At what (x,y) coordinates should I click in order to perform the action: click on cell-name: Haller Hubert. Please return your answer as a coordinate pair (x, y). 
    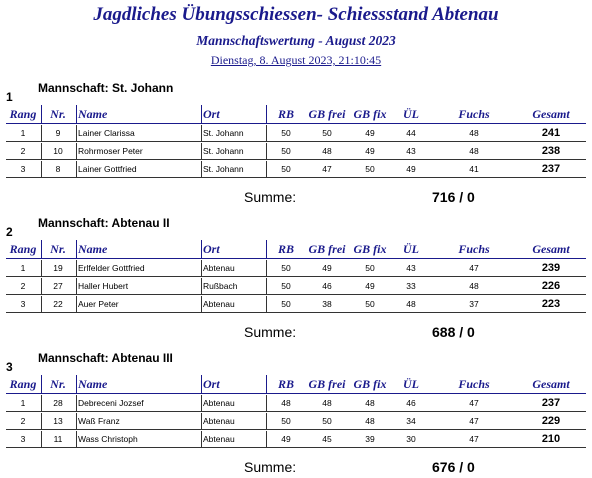
    Looking at the image, I should click on (103, 286).